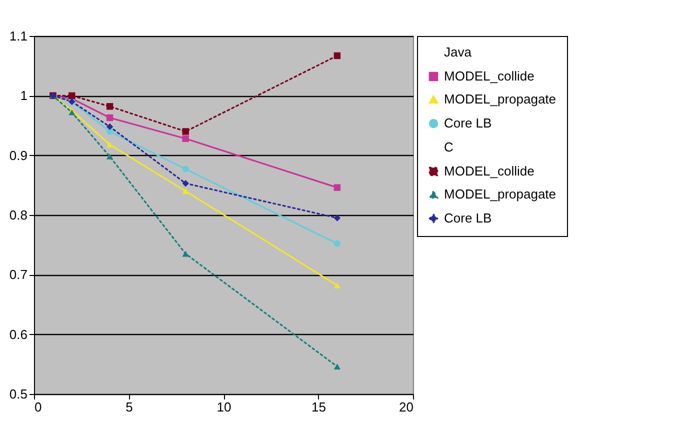 The width and height of the screenshot is (676, 428). What do you see at coordinates (224, 407) in the screenshot?
I see `x-tick-label: 10` at bounding box center [224, 407].